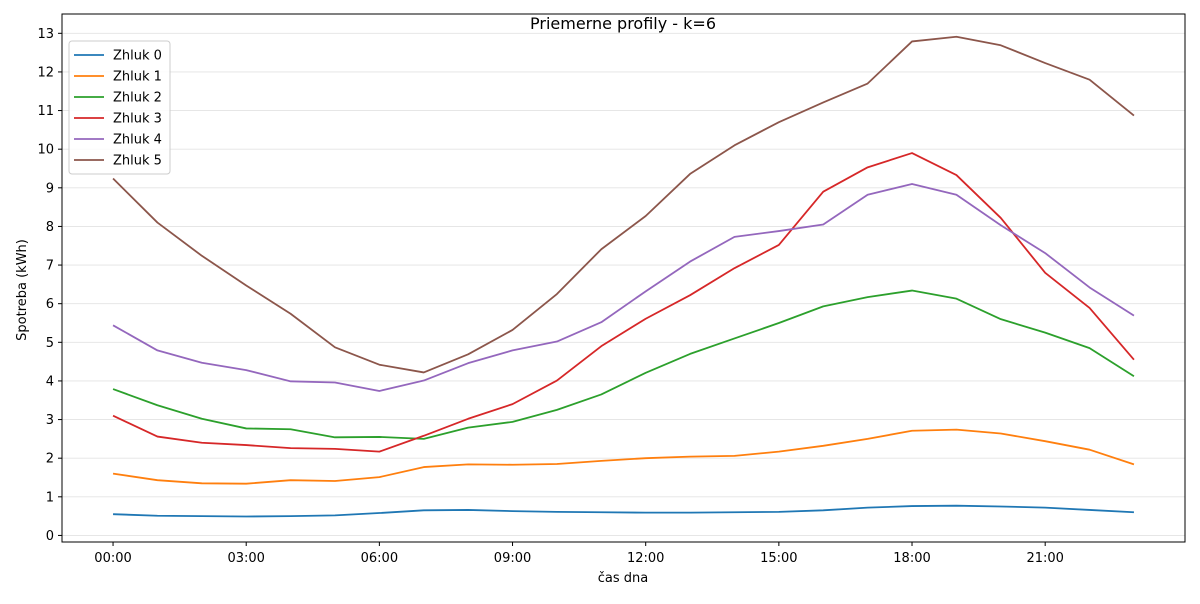 The image size is (1200, 604). Describe the element at coordinates (137, 98) in the screenshot. I see `legend-label: Zhluk 2` at that location.